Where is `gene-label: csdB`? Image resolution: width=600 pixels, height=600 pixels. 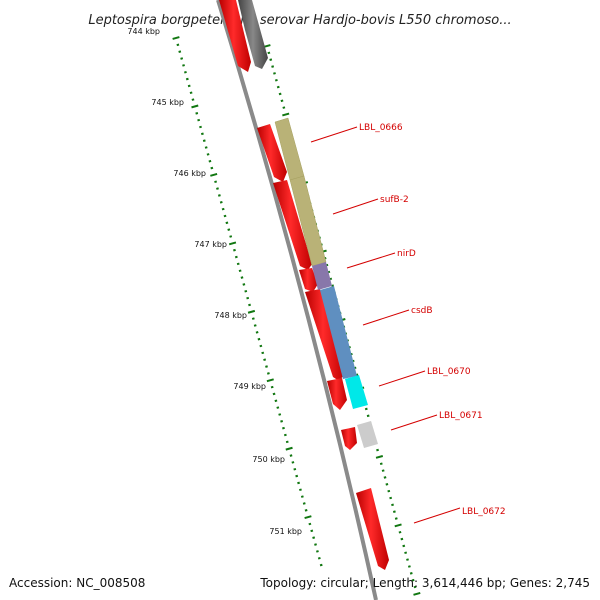 gene-label: csdB is located at coordinates (422, 311).